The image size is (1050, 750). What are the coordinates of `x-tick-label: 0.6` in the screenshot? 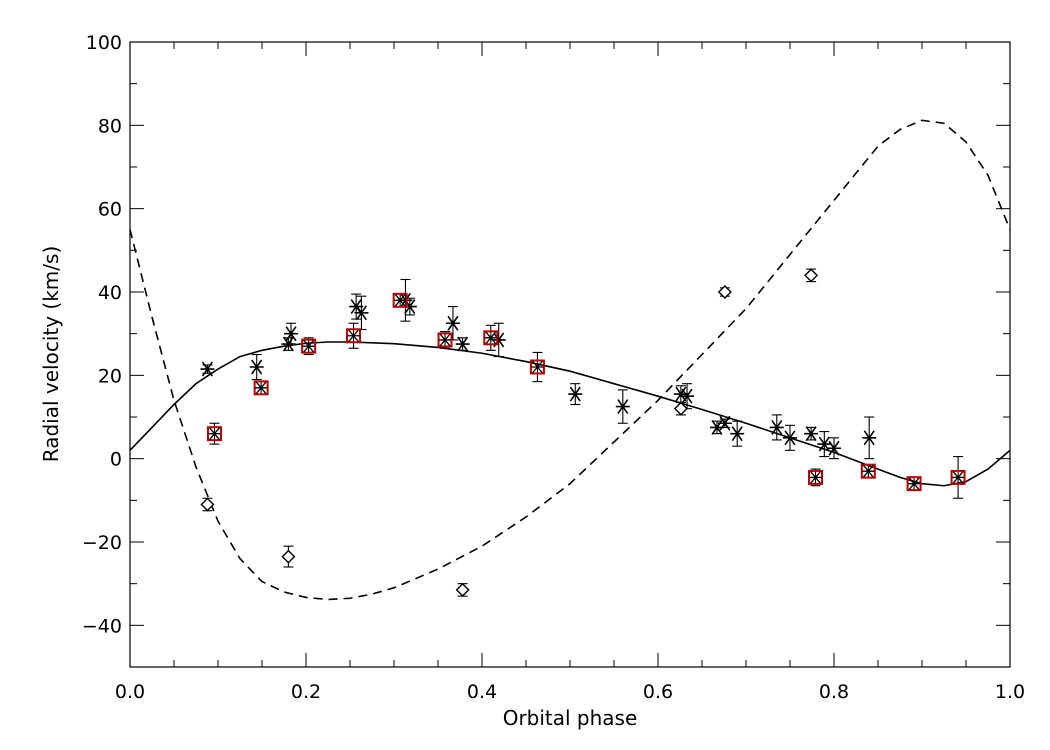 It's located at (658, 692).